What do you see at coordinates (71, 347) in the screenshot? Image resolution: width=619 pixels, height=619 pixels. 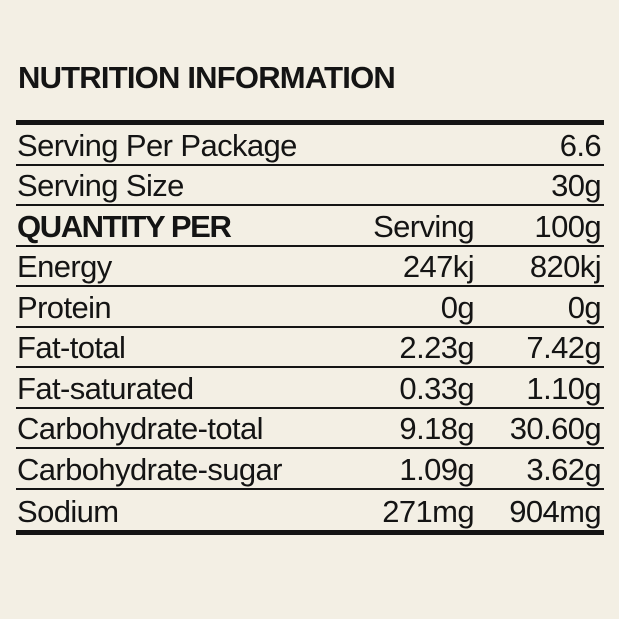 I see `nutrient-name: Fat-total` at bounding box center [71, 347].